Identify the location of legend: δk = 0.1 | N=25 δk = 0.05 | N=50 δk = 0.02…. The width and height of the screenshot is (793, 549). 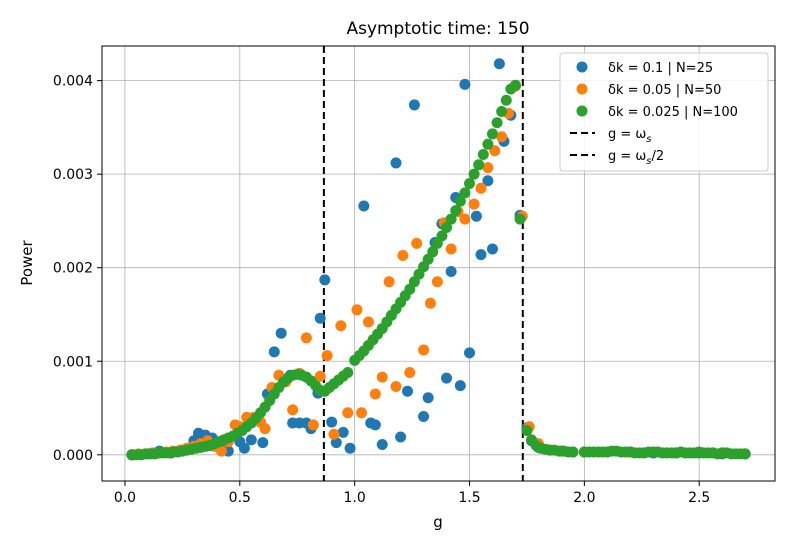
(664, 112).